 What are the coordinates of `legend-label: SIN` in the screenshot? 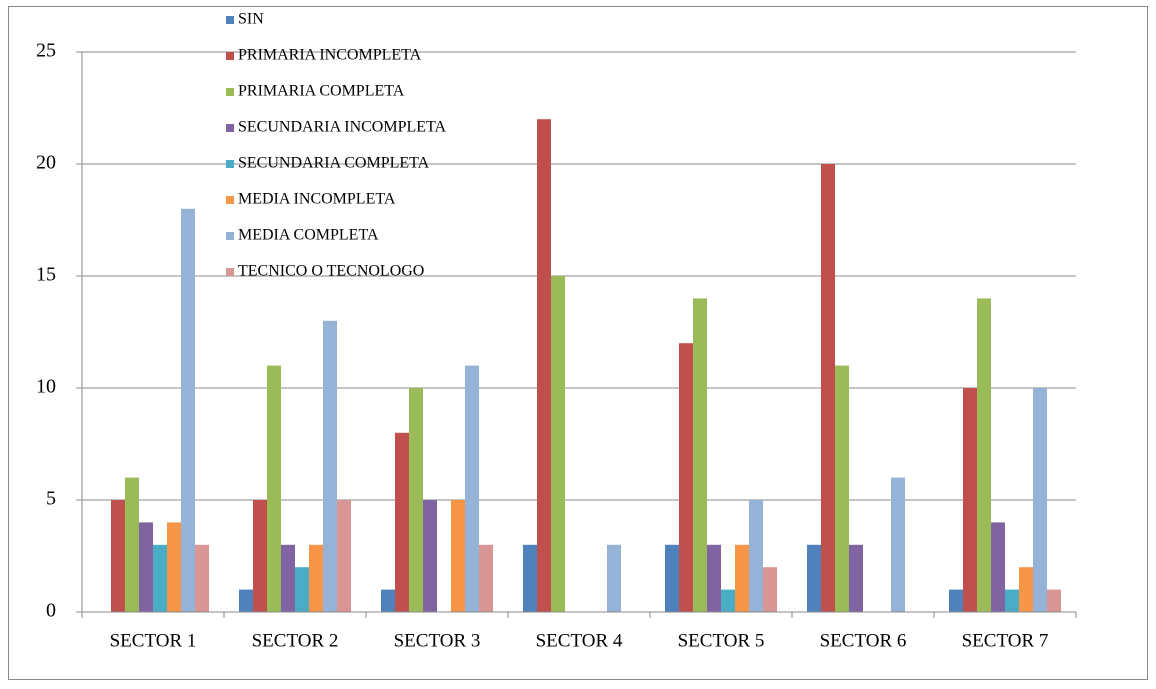 It's located at (251, 19).